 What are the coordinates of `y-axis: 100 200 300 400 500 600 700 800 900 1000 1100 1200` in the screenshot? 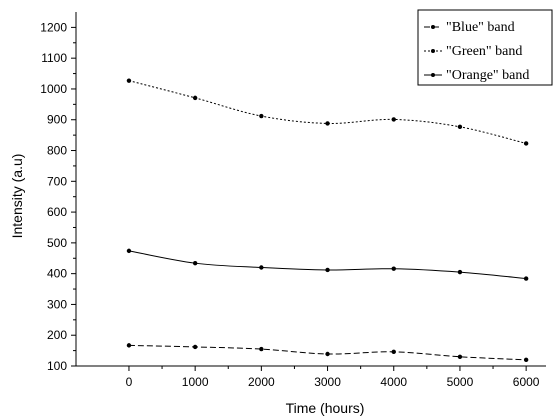 It's located at (58, 196).